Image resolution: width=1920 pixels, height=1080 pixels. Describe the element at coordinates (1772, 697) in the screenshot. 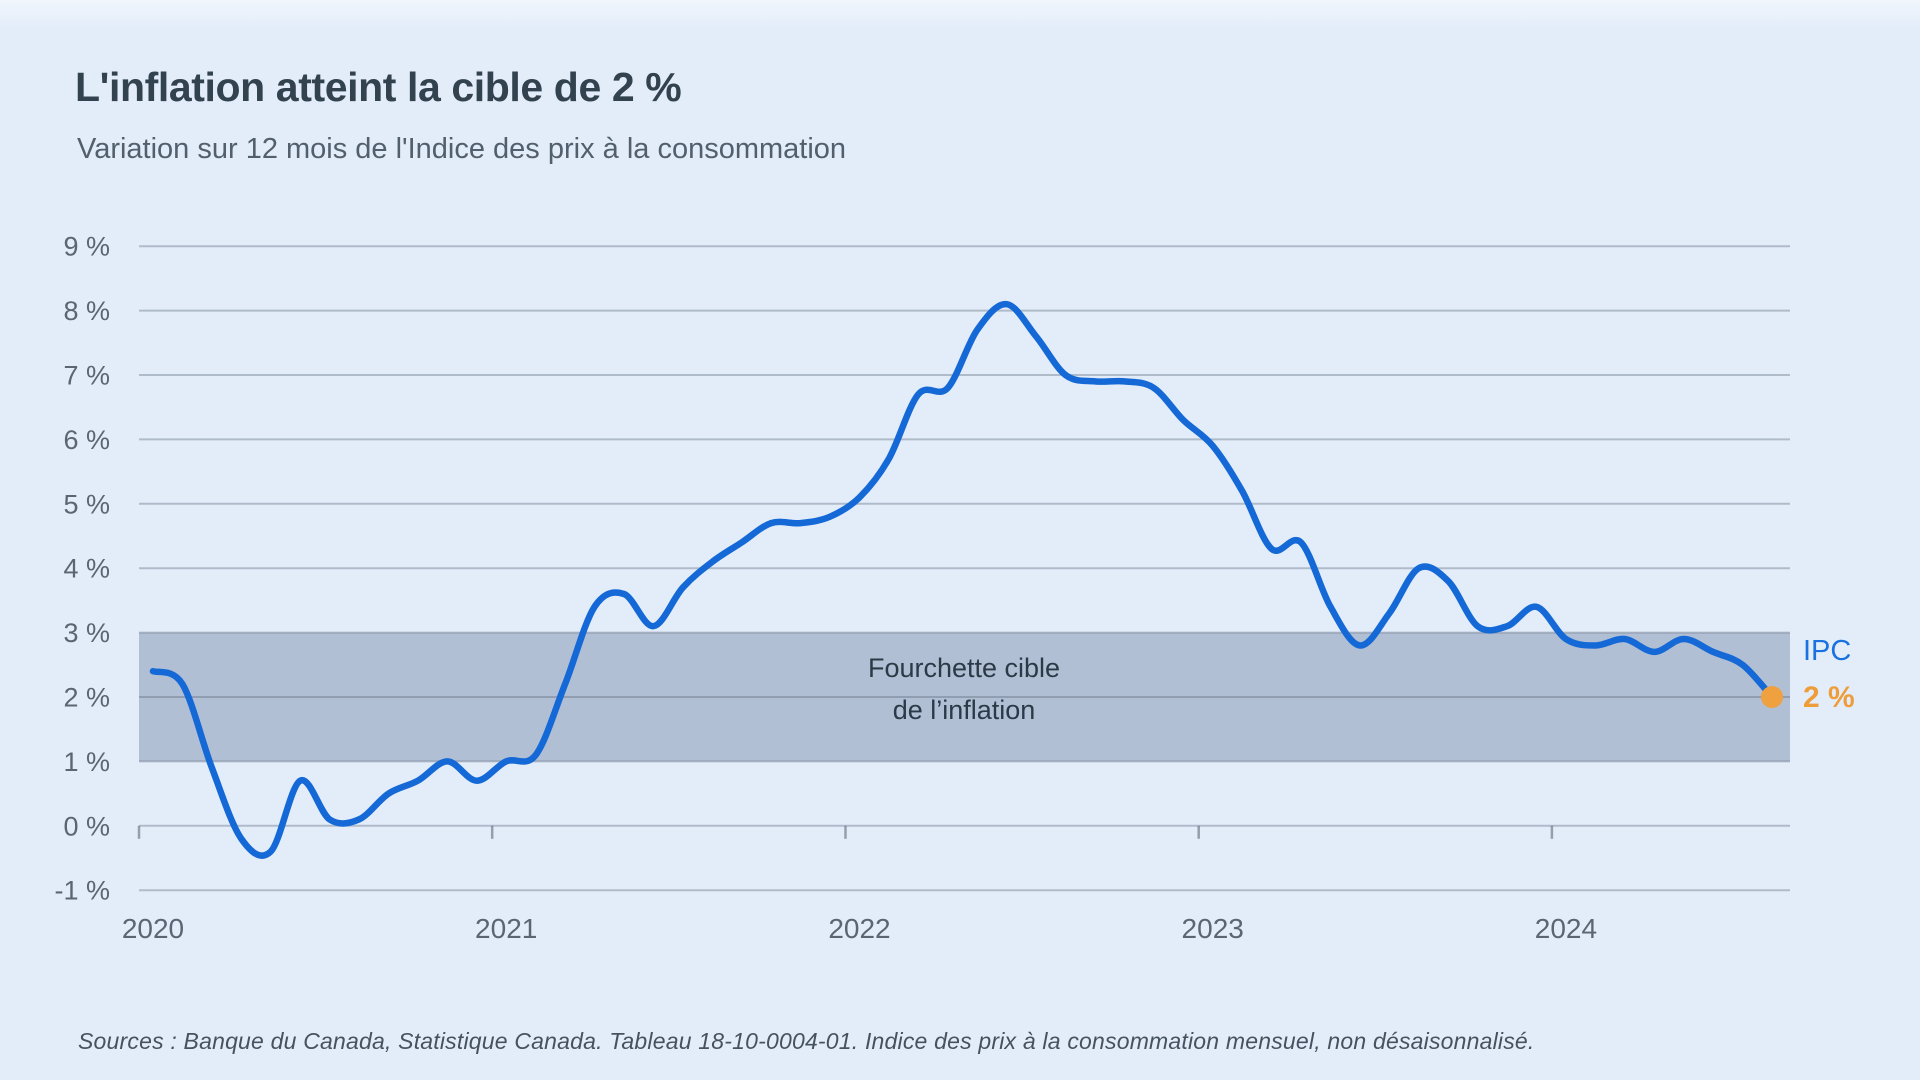

I see `latest-value-dot` at that location.